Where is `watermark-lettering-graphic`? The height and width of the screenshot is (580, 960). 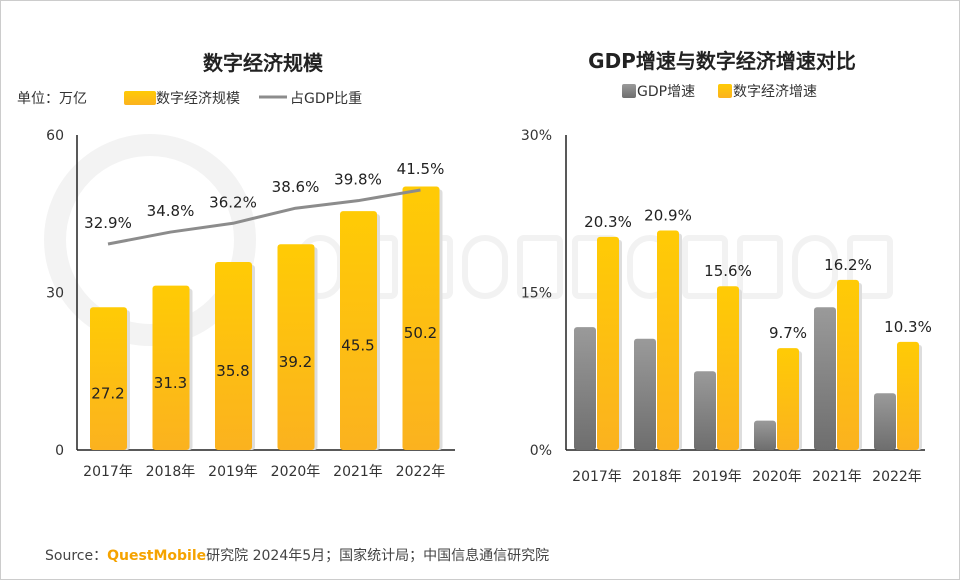 watermark-lettering-graphic is located at coordinates (595, 267).